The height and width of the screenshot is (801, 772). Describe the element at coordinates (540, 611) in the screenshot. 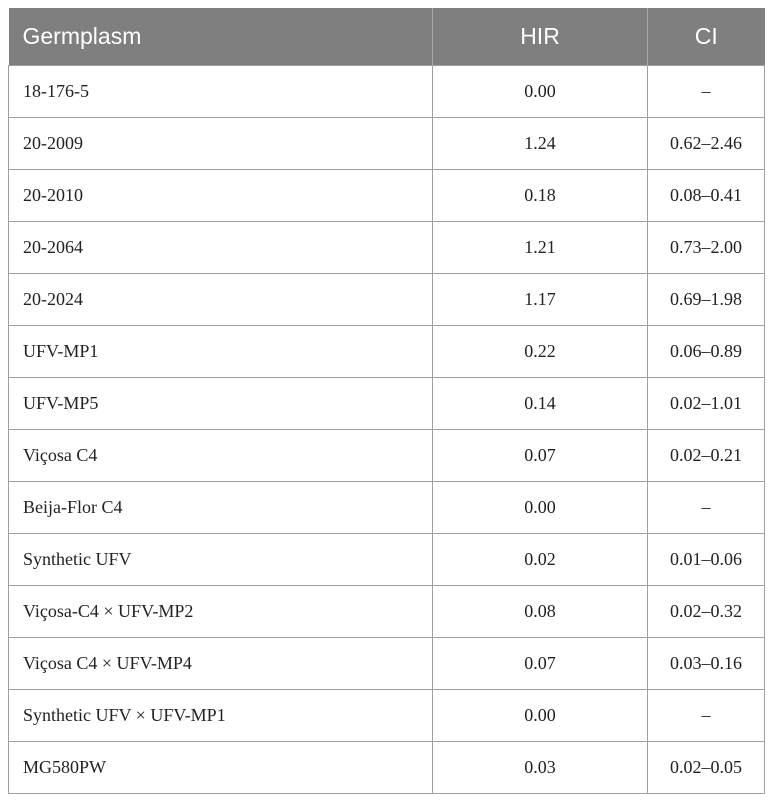

I see `cell-hir: 0.08` at that location.